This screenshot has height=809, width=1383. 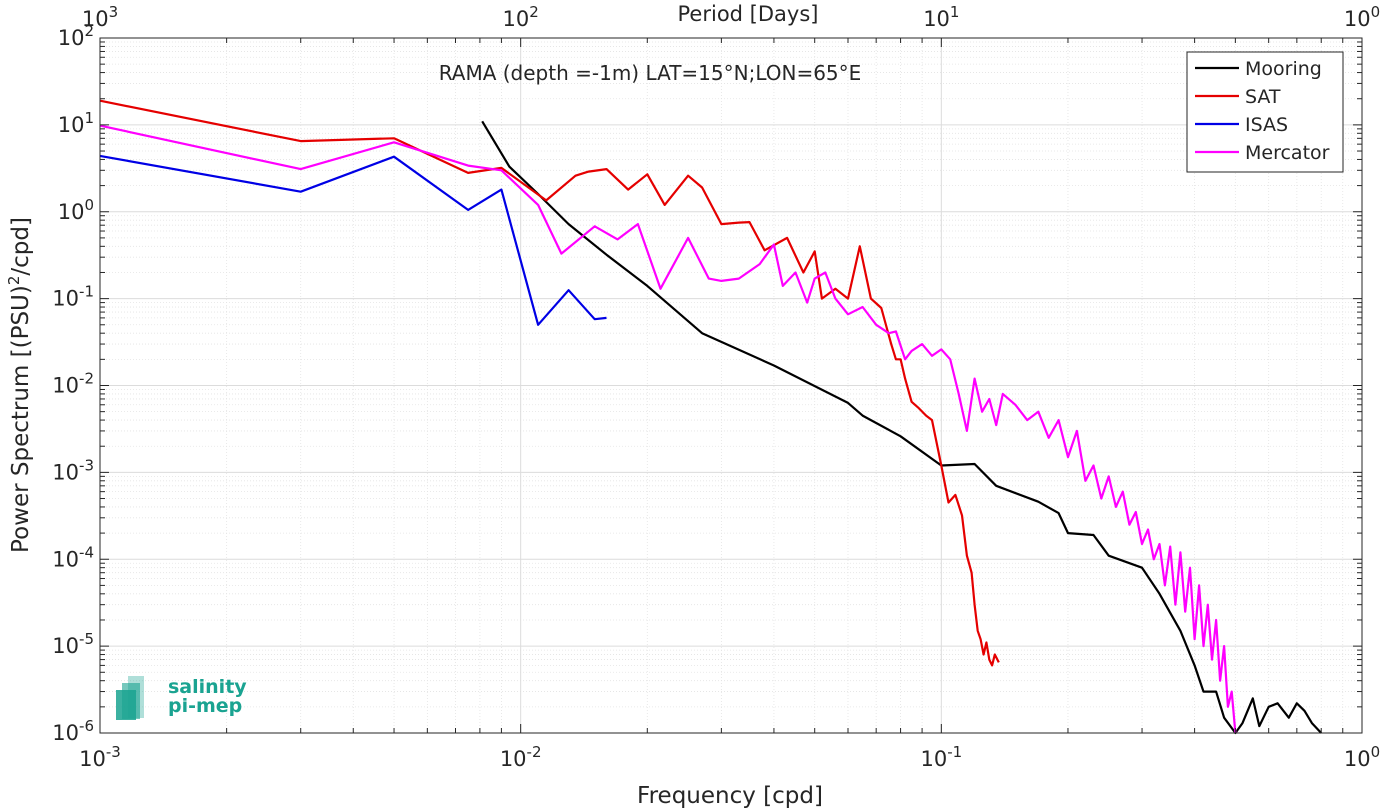 I want to click on logo-text-pi-mep: pi-mep, so click(x=205, y=706).